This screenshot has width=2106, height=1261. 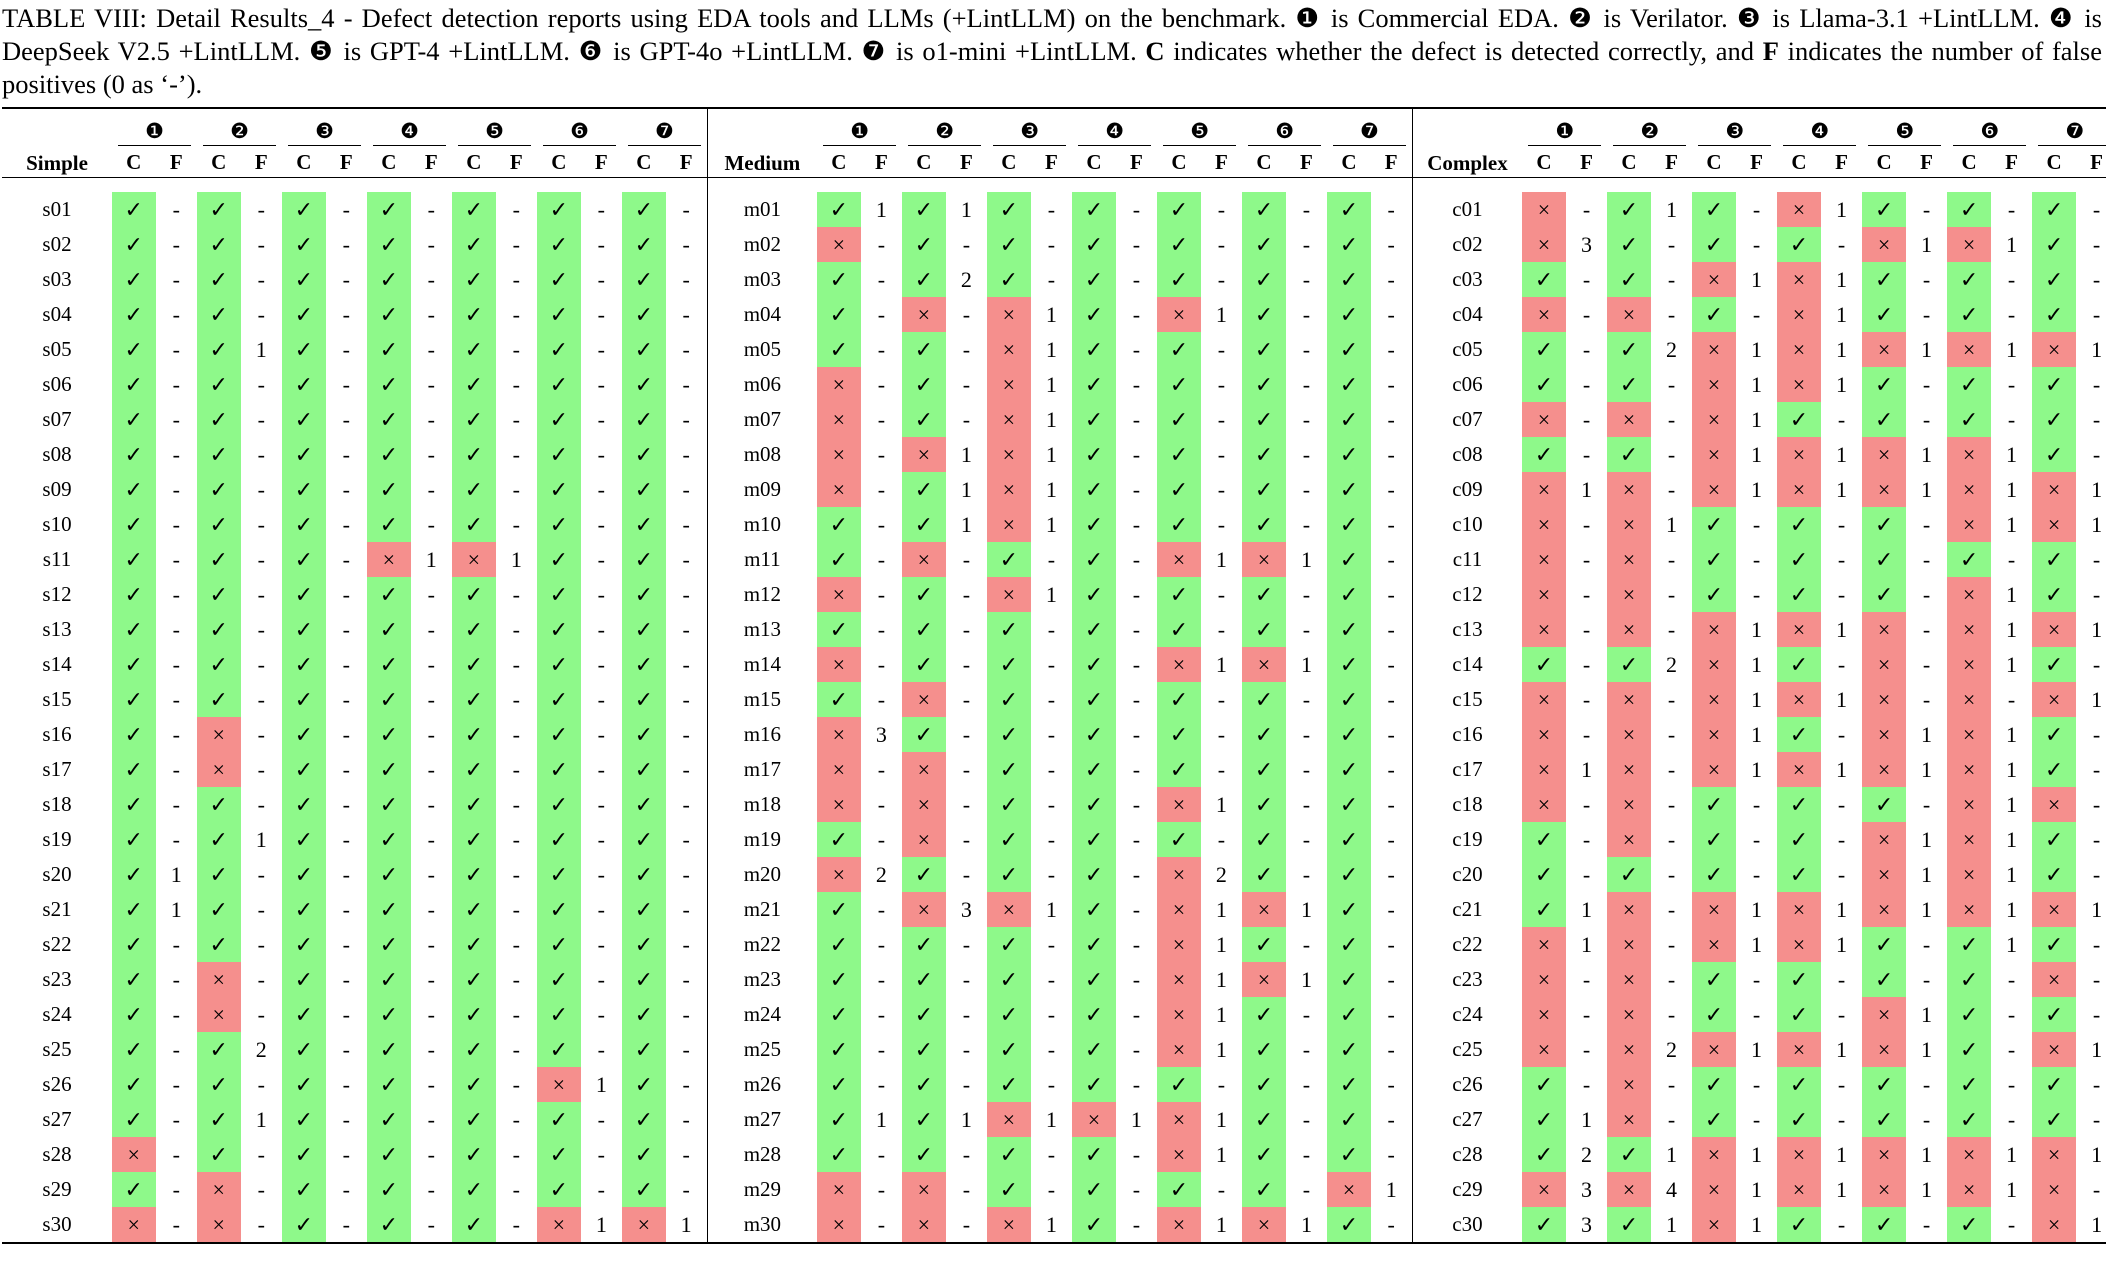 I want to click on tool-header: ❻, so click(x=1285, y=127).